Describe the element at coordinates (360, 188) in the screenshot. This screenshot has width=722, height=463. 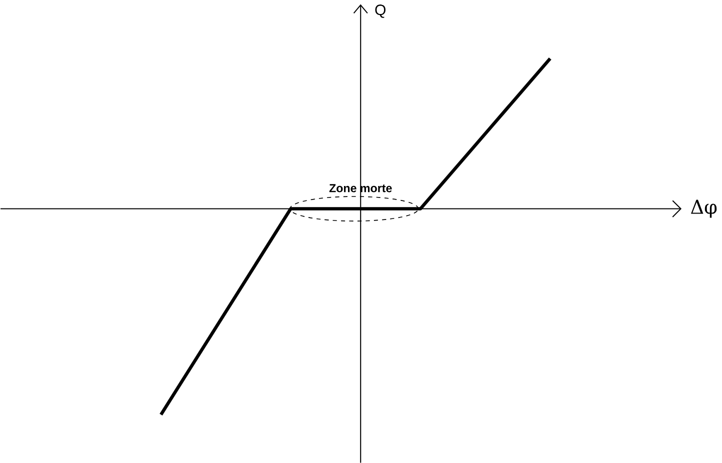
I see `annotation: Zone morte` at that location.